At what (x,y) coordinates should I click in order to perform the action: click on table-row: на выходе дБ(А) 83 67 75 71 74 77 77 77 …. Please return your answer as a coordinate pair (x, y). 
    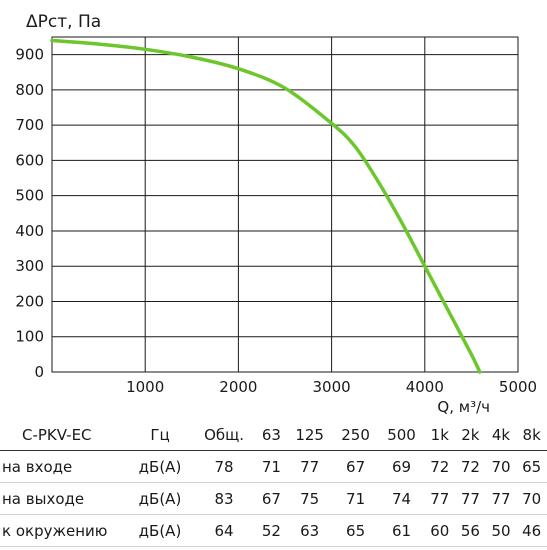
    Looking at the image, I should click on (273, 498).